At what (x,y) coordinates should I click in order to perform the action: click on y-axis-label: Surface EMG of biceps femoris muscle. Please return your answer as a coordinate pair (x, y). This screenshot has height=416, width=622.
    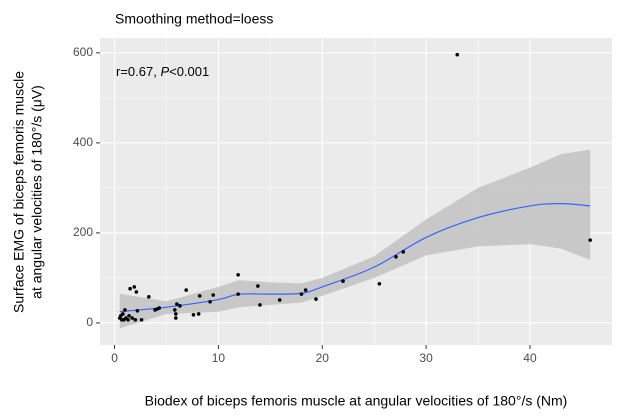
    Looking at the image, I should click on (19, 192).